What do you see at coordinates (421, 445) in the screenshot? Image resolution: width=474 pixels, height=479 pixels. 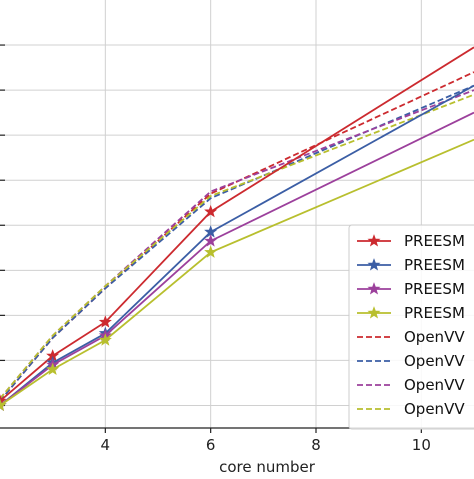 I see `x-tick-label: 10` at bounding box center [421, 445].